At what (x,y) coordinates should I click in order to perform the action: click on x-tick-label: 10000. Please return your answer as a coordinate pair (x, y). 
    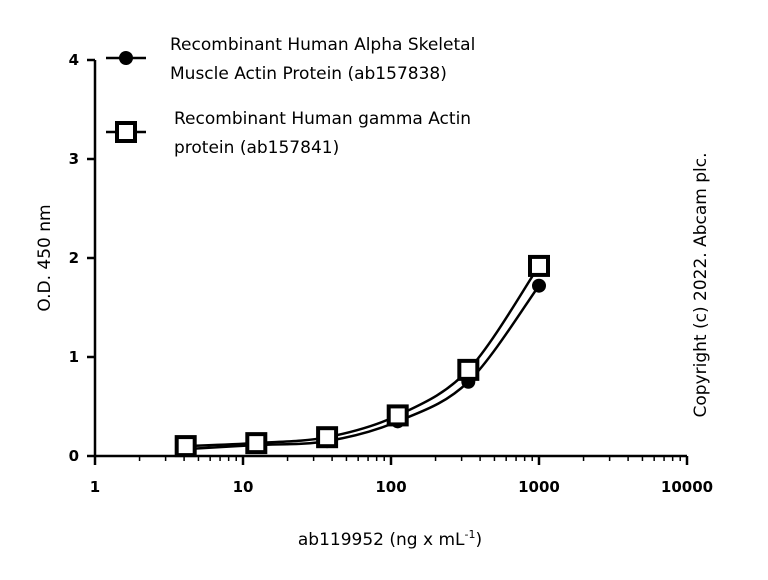
    Looking at the image, I should click on (687, 487).